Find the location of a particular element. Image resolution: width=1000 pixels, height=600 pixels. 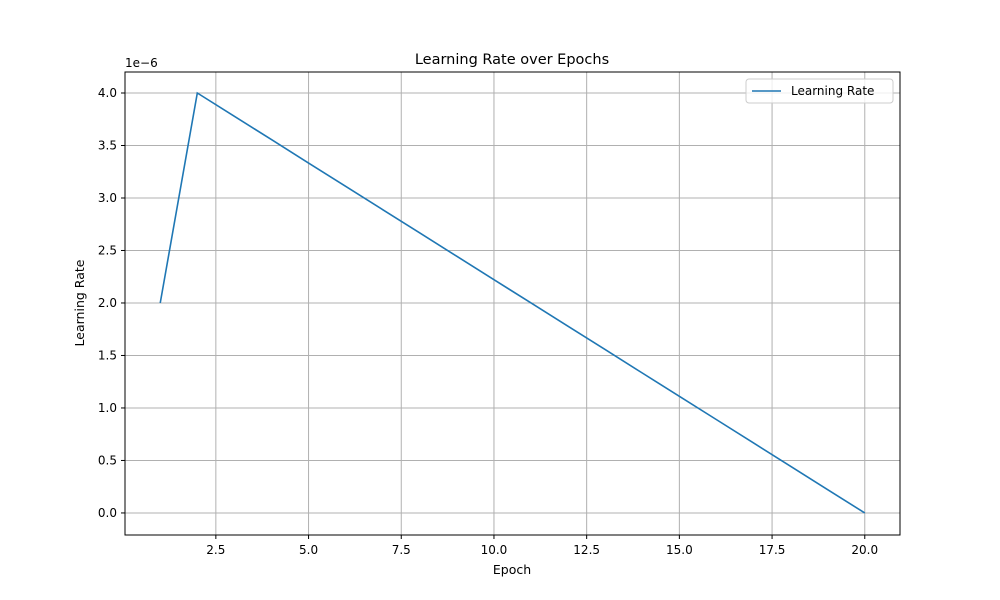

y-offset-label: 1e−6 is located at coordinates (141, 63).